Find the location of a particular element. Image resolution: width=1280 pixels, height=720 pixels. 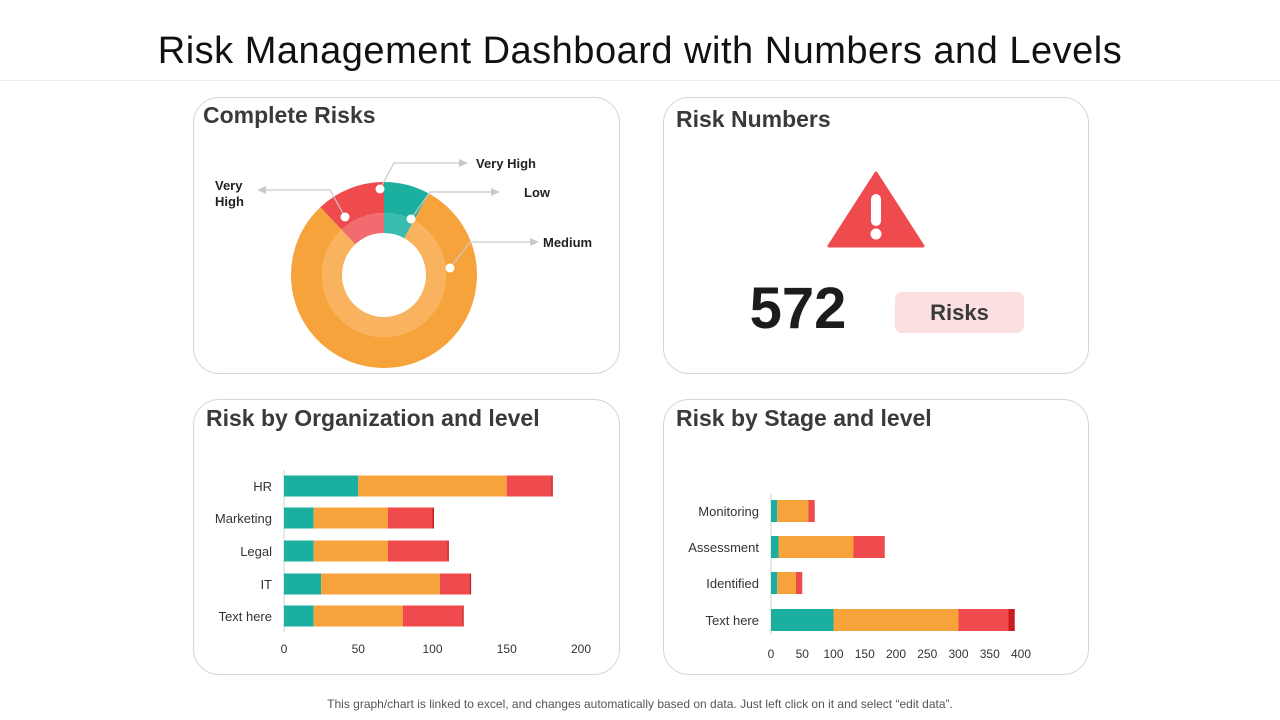

risk-numbers-title: Risk Numbers is located at coordinates (753, 119).